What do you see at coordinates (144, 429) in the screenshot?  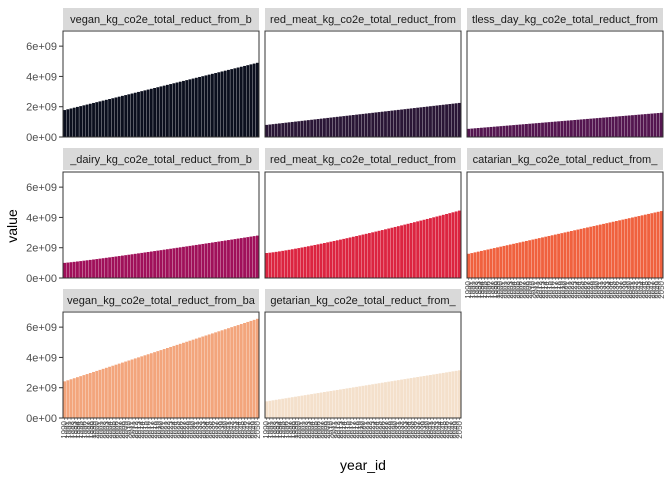 I see `x-tick-label: 2015` at bounding box center [144, 429].